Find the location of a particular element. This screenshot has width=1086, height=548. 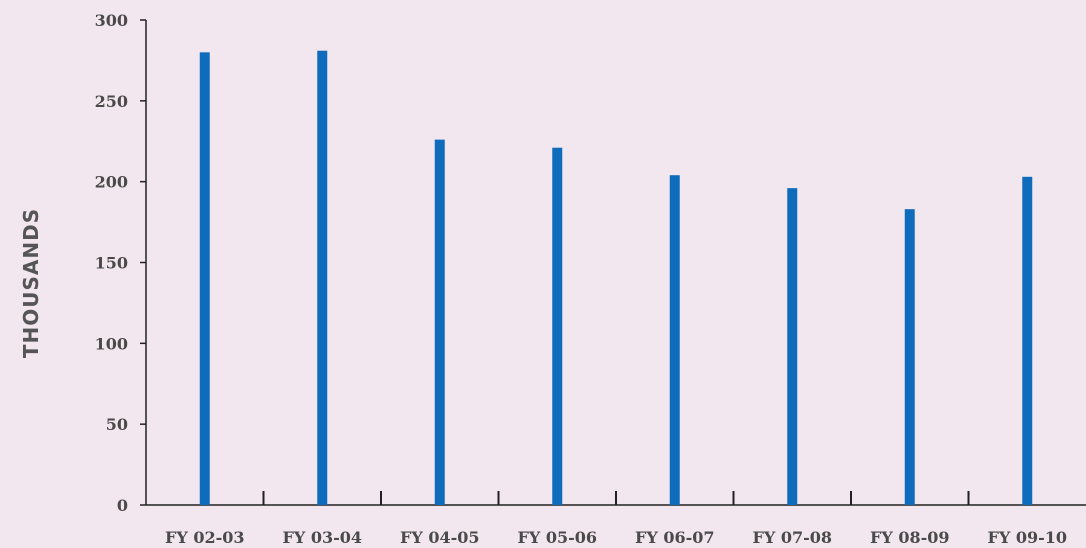

x-tick-label: FY 04-05 is located at coordinates (440, 537).